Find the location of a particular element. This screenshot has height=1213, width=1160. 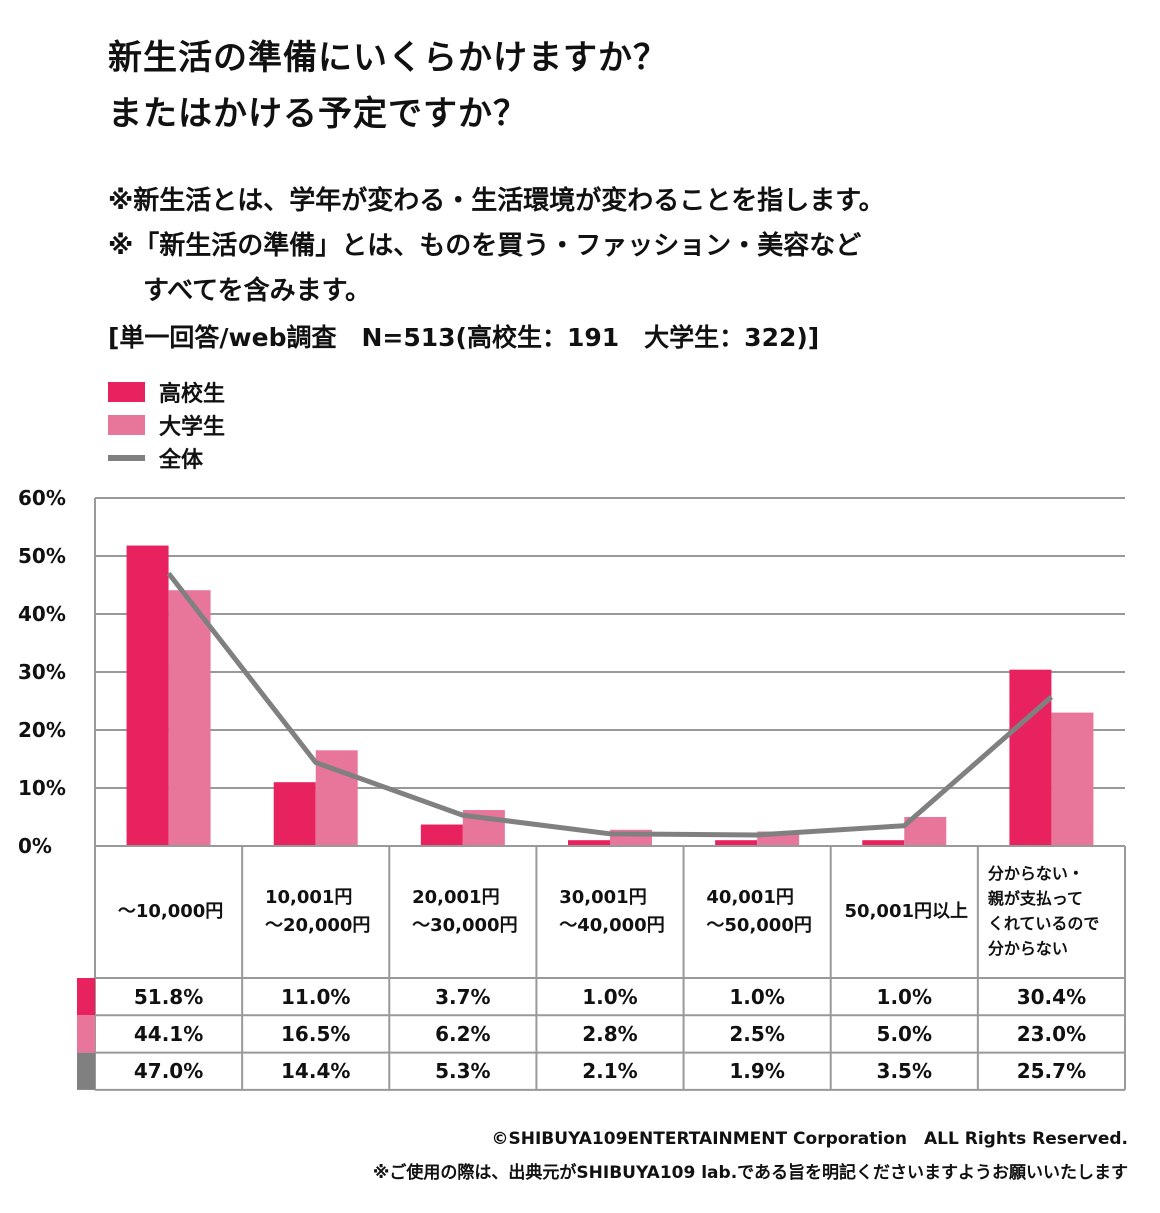

legend-item-university: 大学生 is located at coordinates (167, 425).